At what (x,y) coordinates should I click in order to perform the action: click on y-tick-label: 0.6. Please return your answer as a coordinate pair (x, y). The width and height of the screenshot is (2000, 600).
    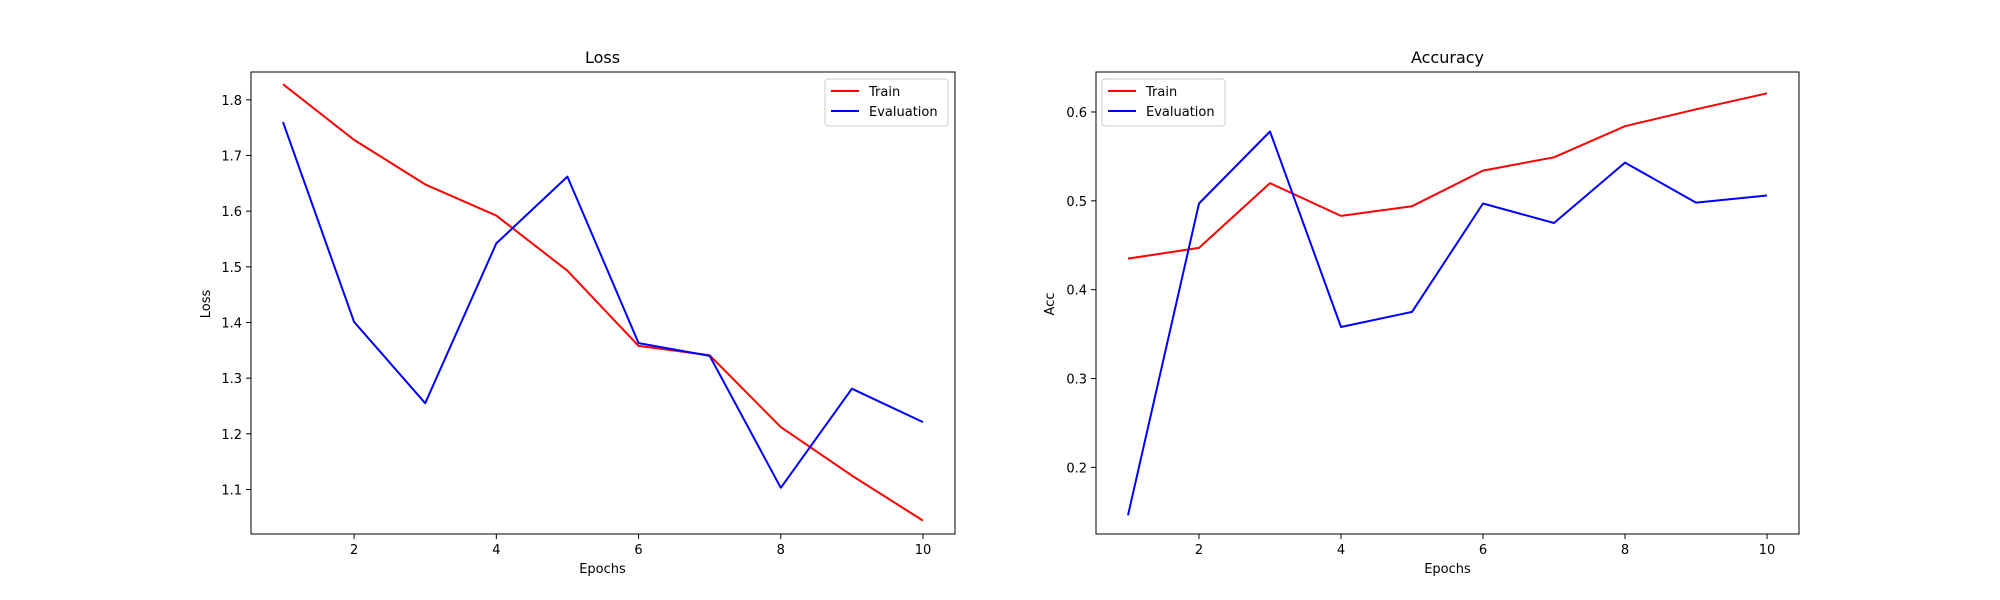
    Looking at the image, I should click on (1076, 113).